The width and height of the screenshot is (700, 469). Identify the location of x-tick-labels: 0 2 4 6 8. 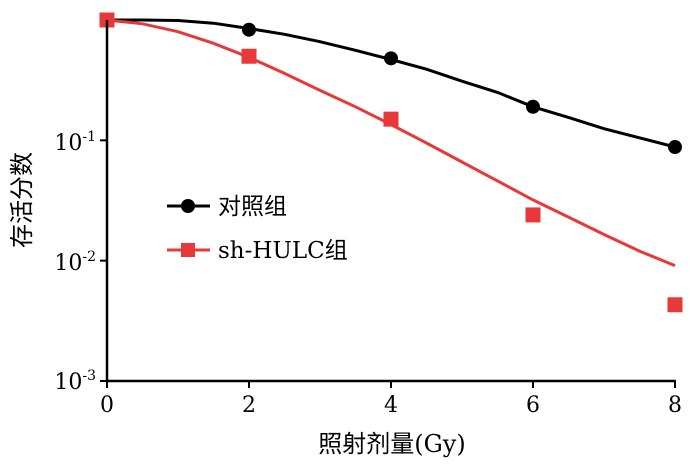
(391, 405).